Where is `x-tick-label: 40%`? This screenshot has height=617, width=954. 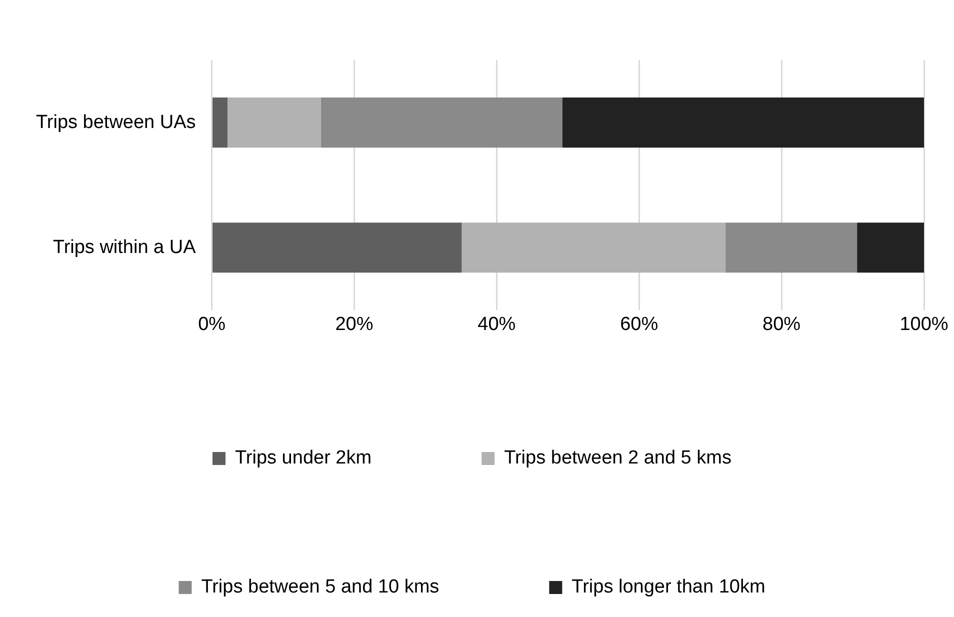
x-tick-label: 40% is located at coordinates (497, 324).